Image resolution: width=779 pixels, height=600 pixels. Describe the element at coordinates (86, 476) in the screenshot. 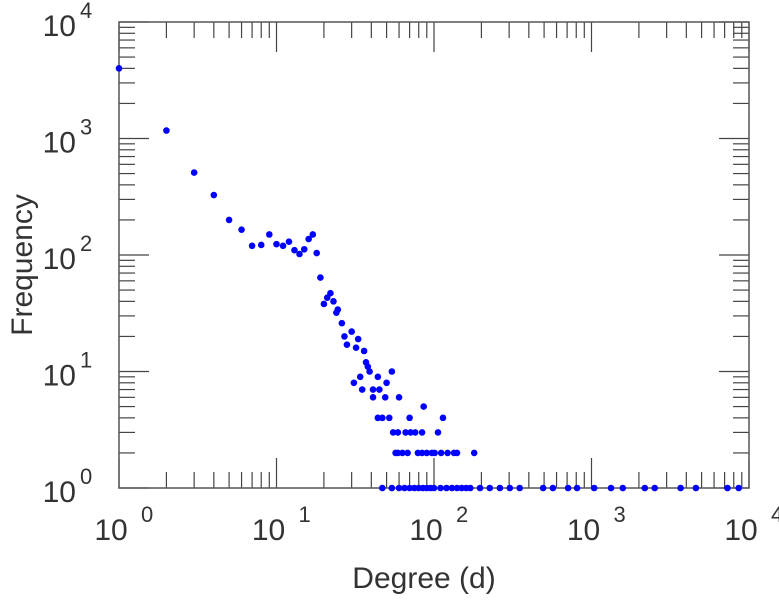

I see `y-tick-label-exponent: 0` at that location.